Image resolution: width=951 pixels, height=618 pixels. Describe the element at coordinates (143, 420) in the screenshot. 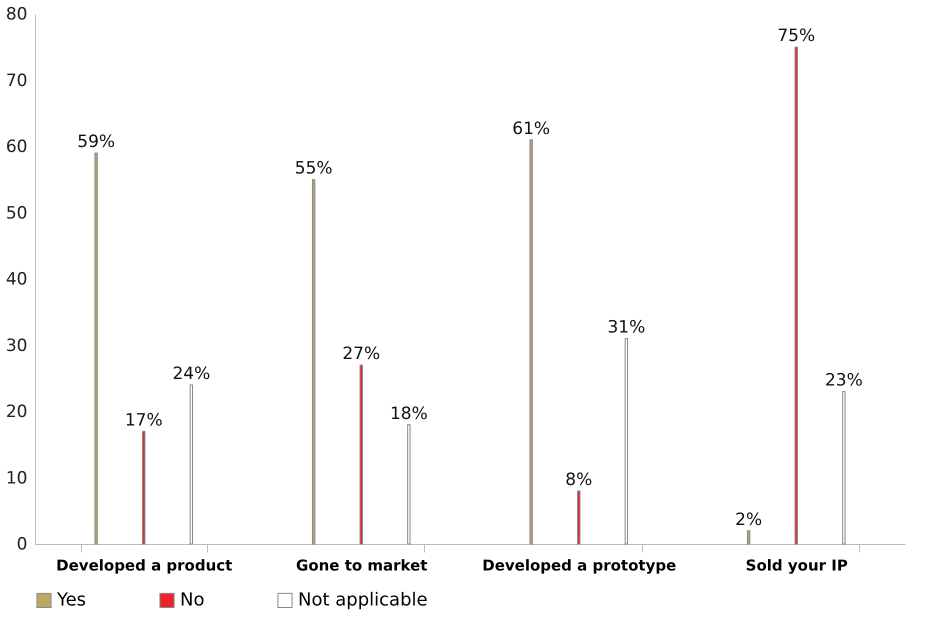

I see `data-label: 17%` at that location.